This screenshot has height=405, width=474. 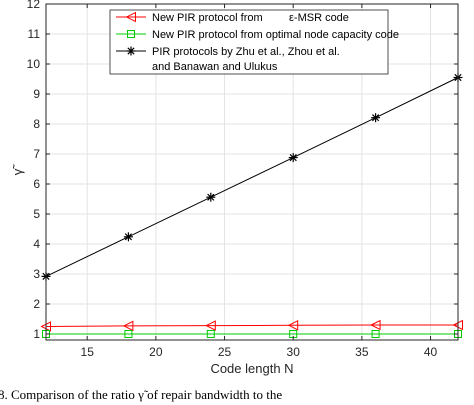 I want to click on y-tick-label: 7, so click(x=36, y=154).